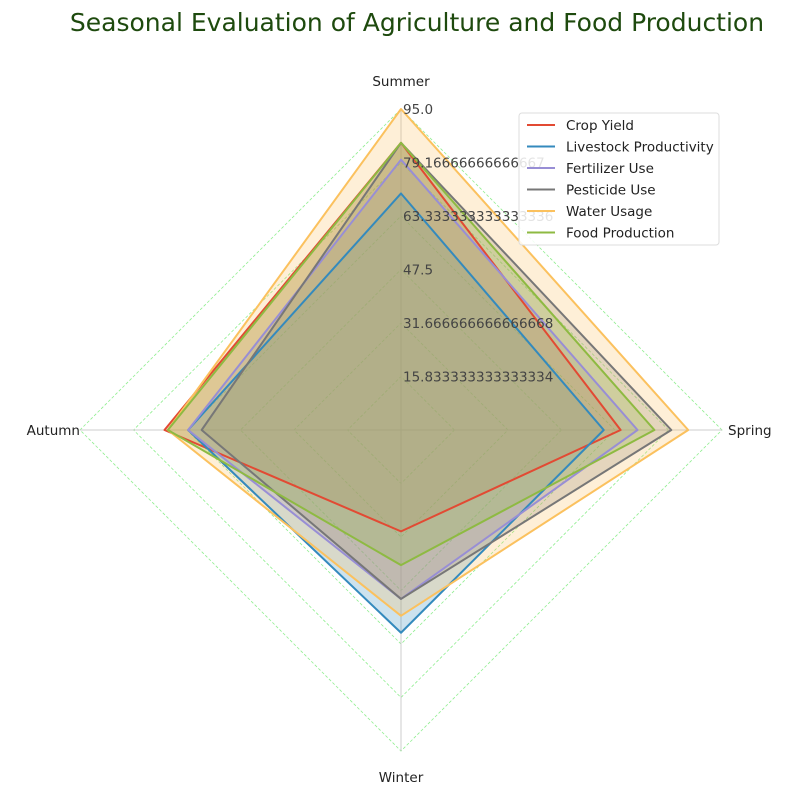 This screenshot has height=800, width=800. I want to click on legend-entry: Livestock Productivity, so click(640, 148).